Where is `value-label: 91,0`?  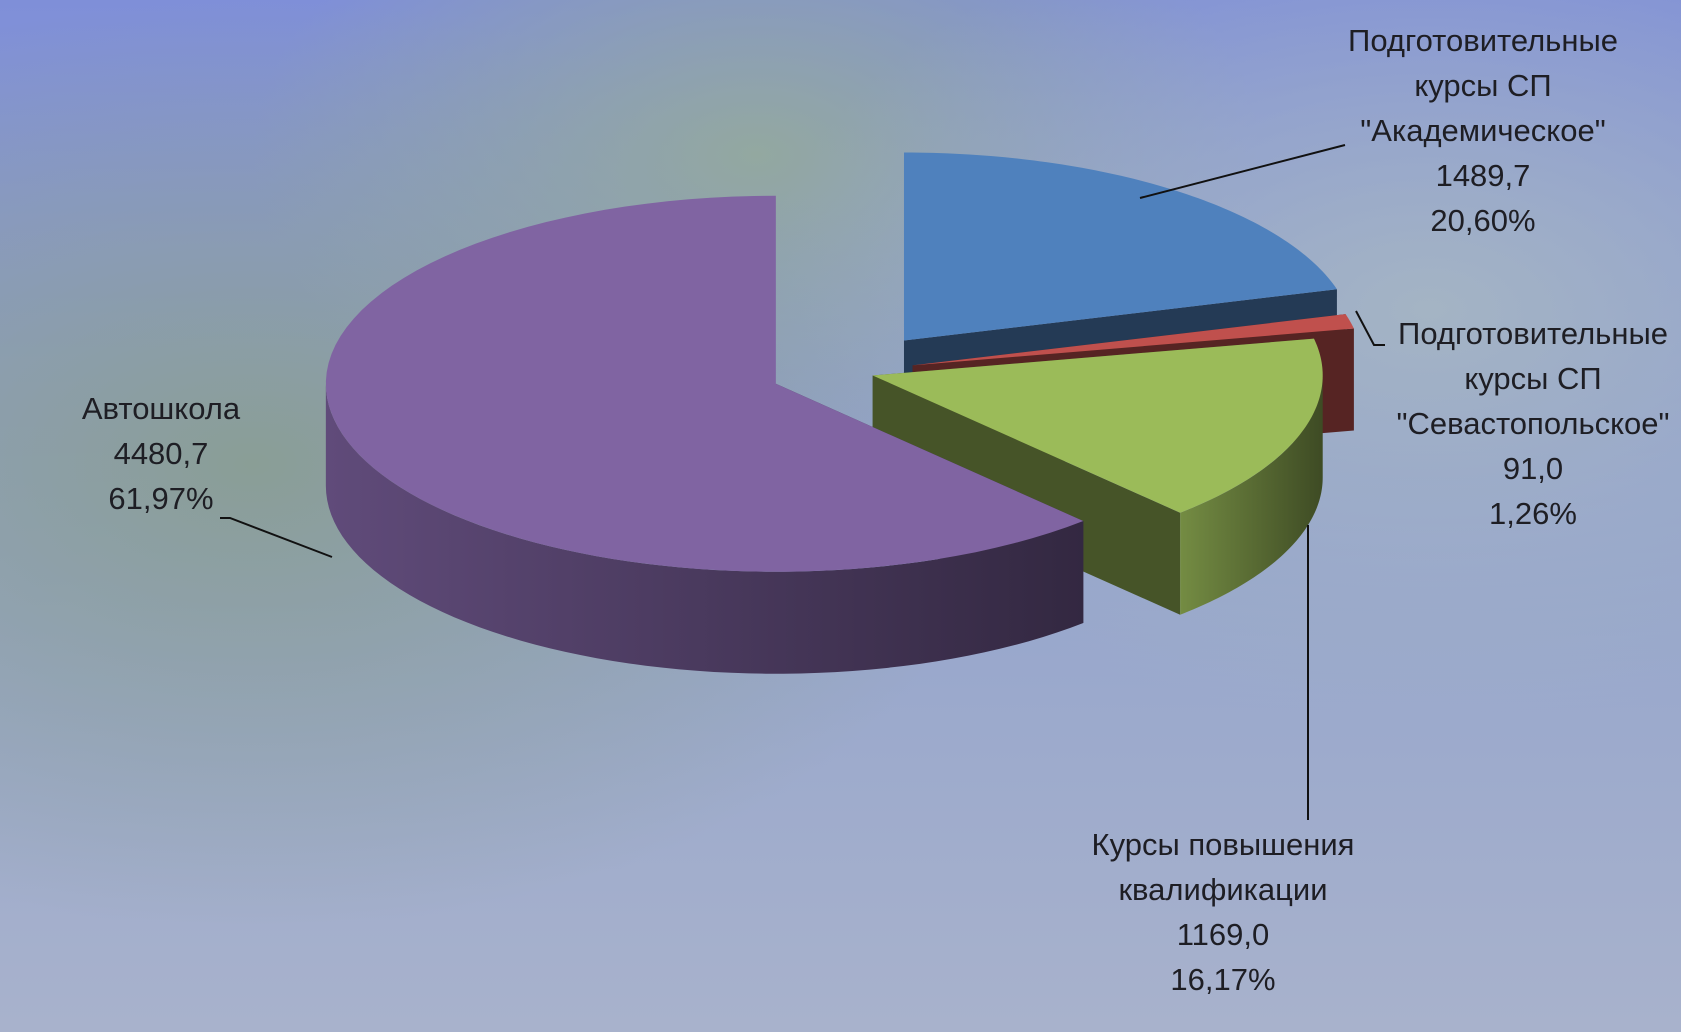 value-label: 91,0 is located at coordinates (1533, 468).